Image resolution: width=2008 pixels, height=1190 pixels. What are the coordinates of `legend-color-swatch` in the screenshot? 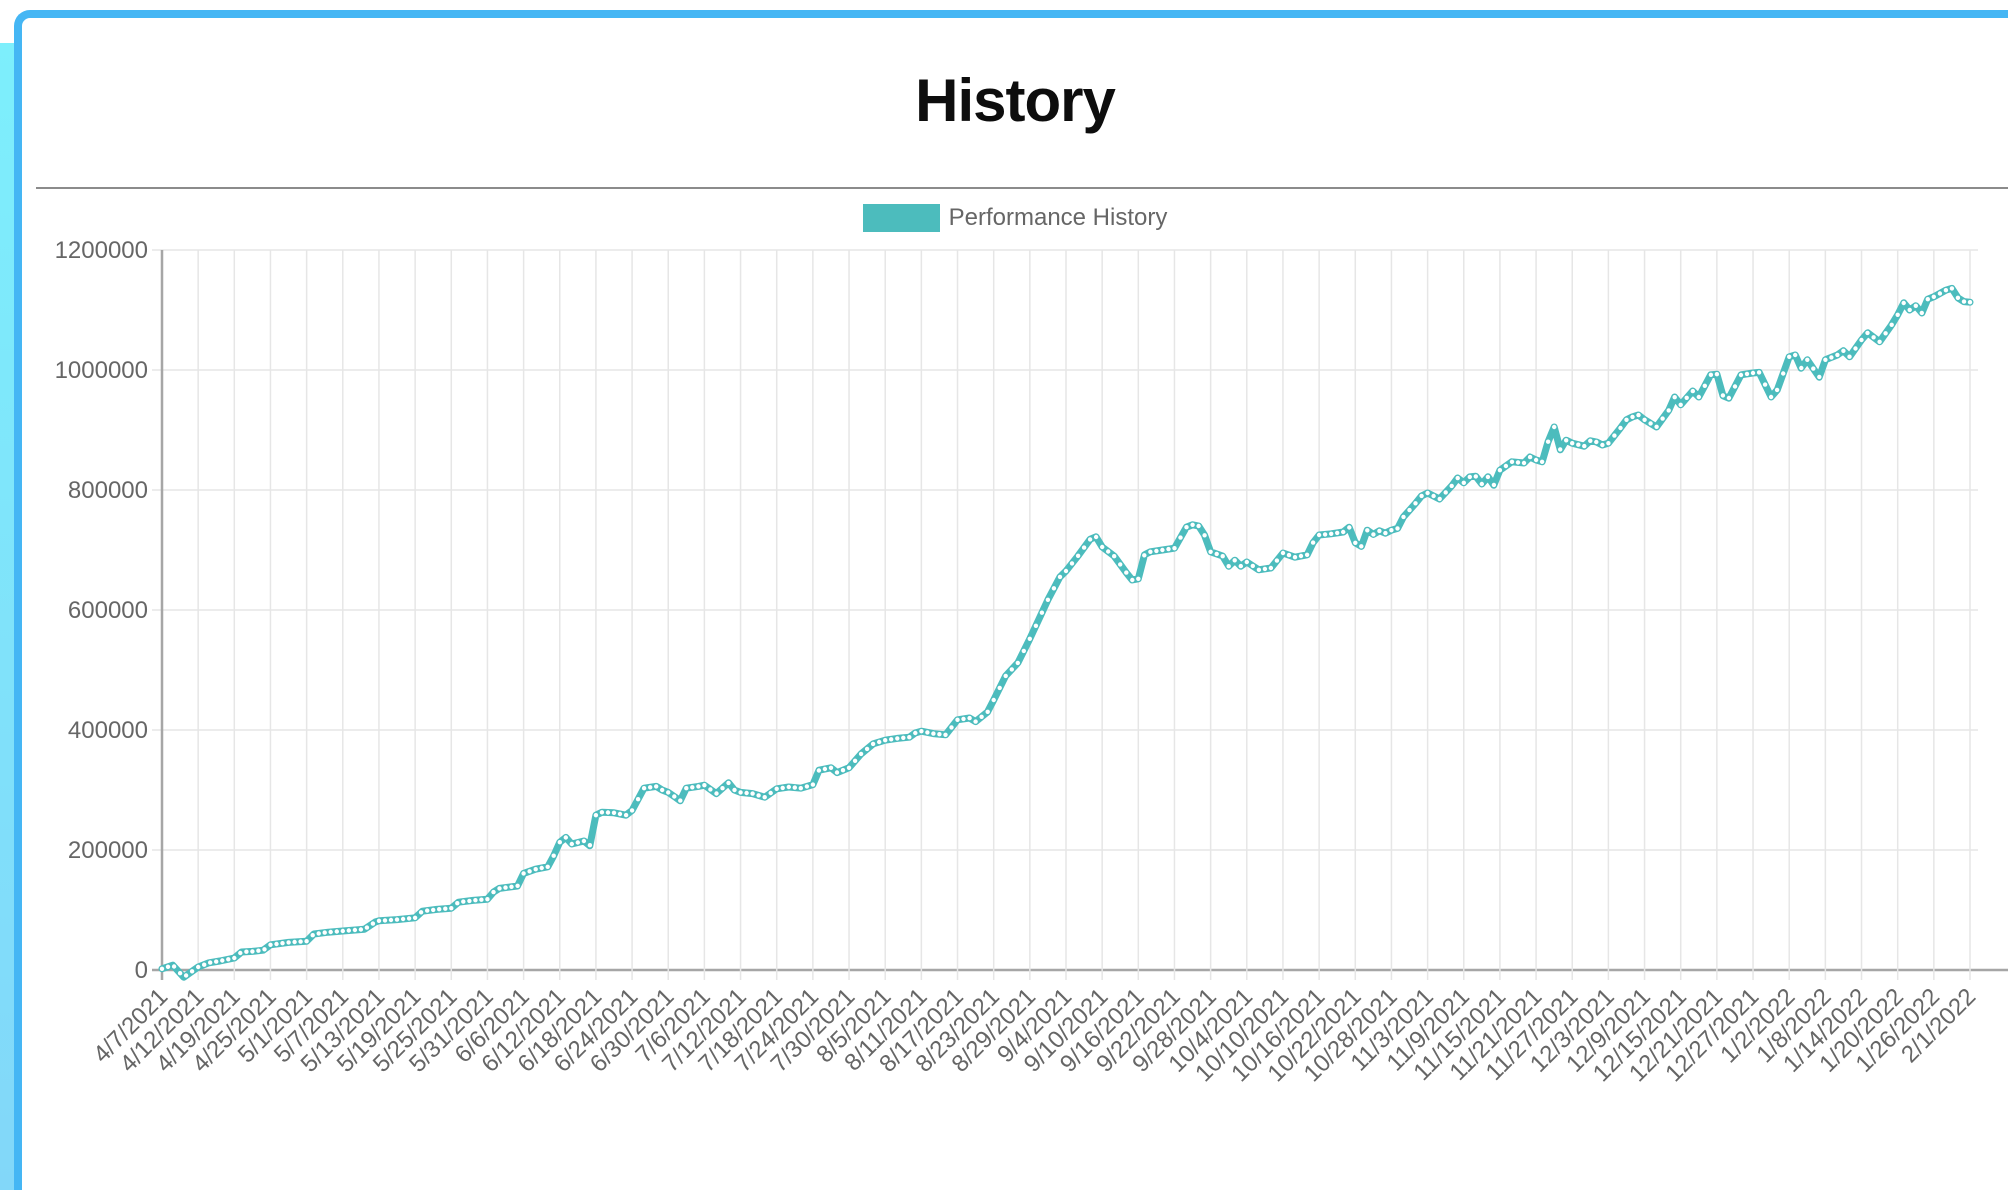 It's located at (901, 218).